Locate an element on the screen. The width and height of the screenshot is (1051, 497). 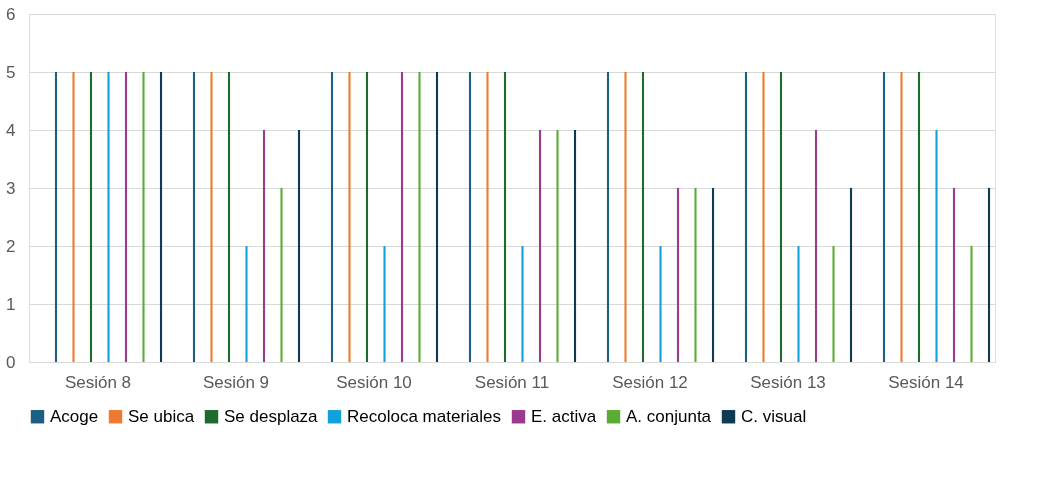
y-tick-label: 0 is located at coordinates (11, 362).